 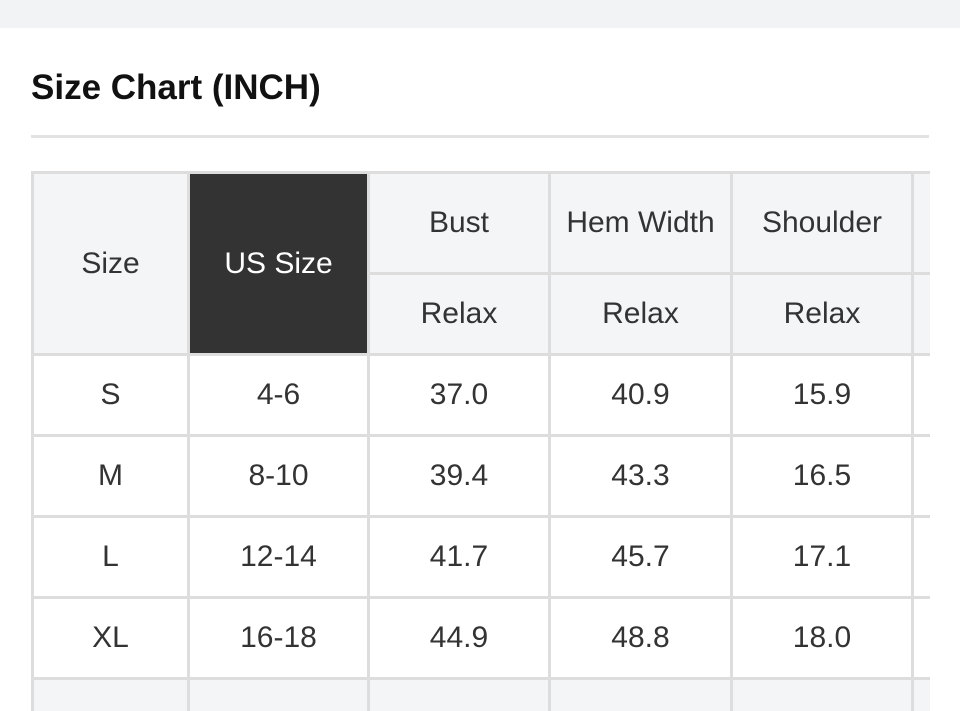 What do you see at coordinates (111, 476) in the screenshot?
I see `cell-size: M` at bounding box center [111, 476].